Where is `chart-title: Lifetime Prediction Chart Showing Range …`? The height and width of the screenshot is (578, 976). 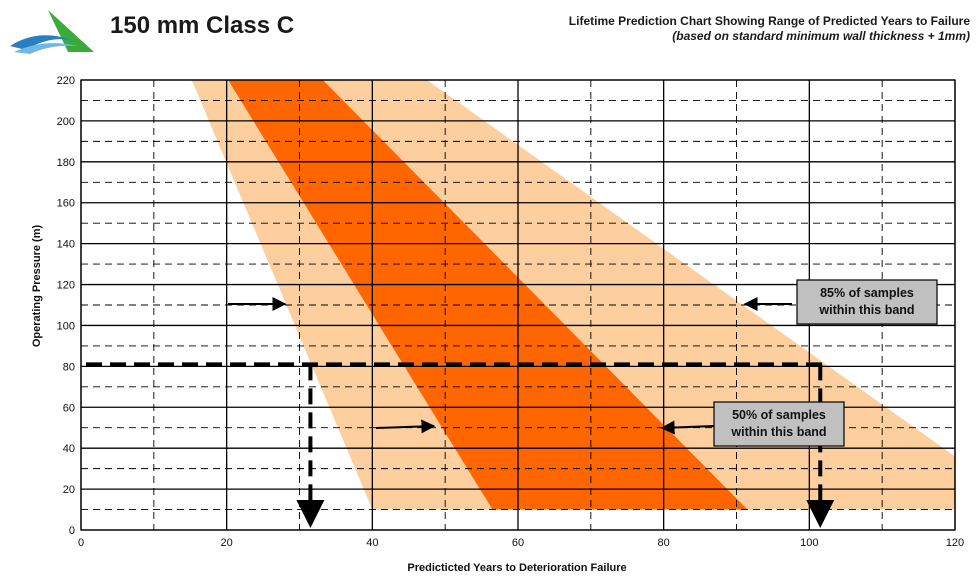
chart-title: Lifetime Prediction Chart Showing Range … is located at coordinates (769, 29).